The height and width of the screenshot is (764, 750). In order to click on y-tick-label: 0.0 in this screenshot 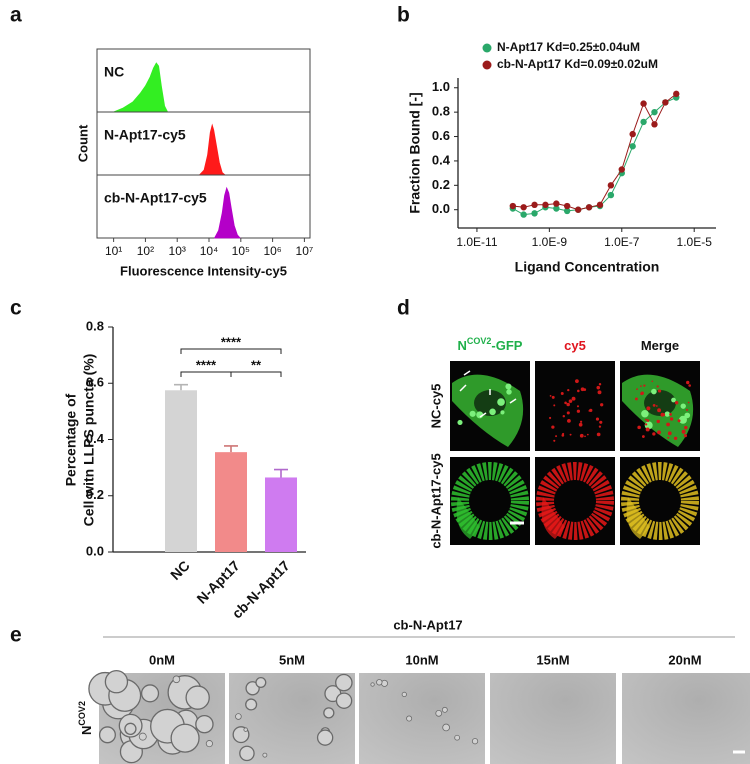, I will do `click(441, 208)`.